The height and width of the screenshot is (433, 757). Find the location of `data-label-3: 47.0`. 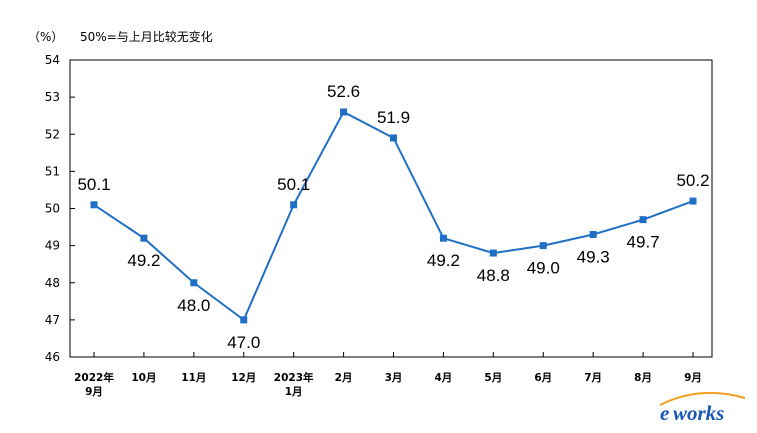

data-label-3: 47.0 is located at coordinates (243, 342).